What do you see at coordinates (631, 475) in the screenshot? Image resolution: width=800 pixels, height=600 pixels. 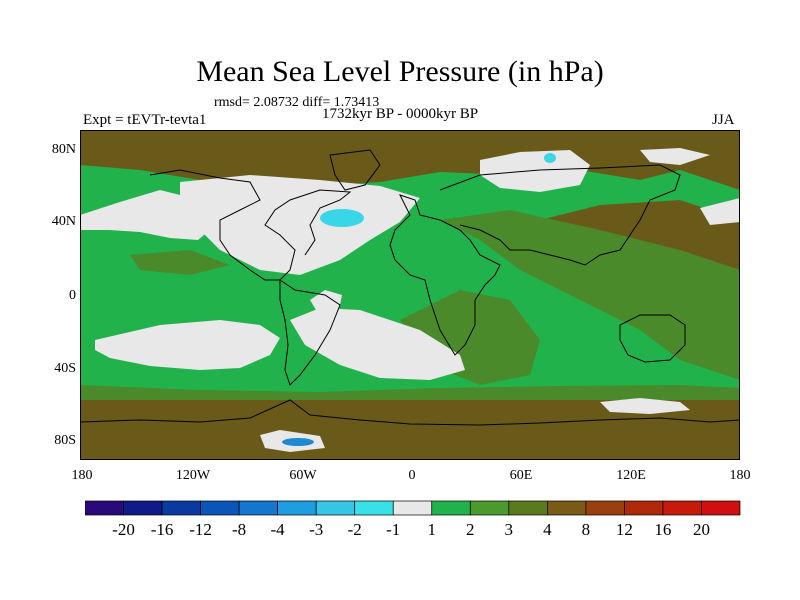 I see `lon-label-120e: 120E` at bounding box center [631, 475].